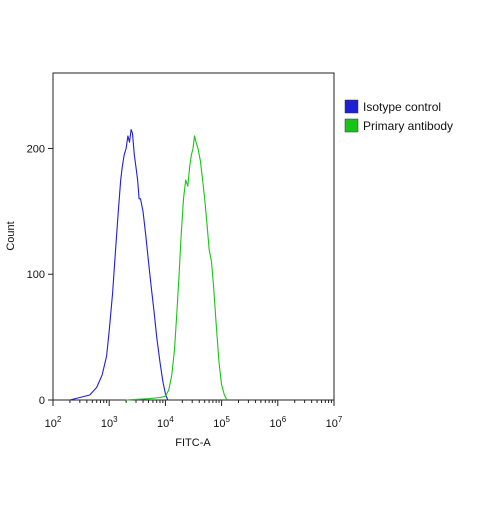  Describe the element at coordinates (334, 422) in the screenshot. I see `x-tick-label: 10⁷` at that location.